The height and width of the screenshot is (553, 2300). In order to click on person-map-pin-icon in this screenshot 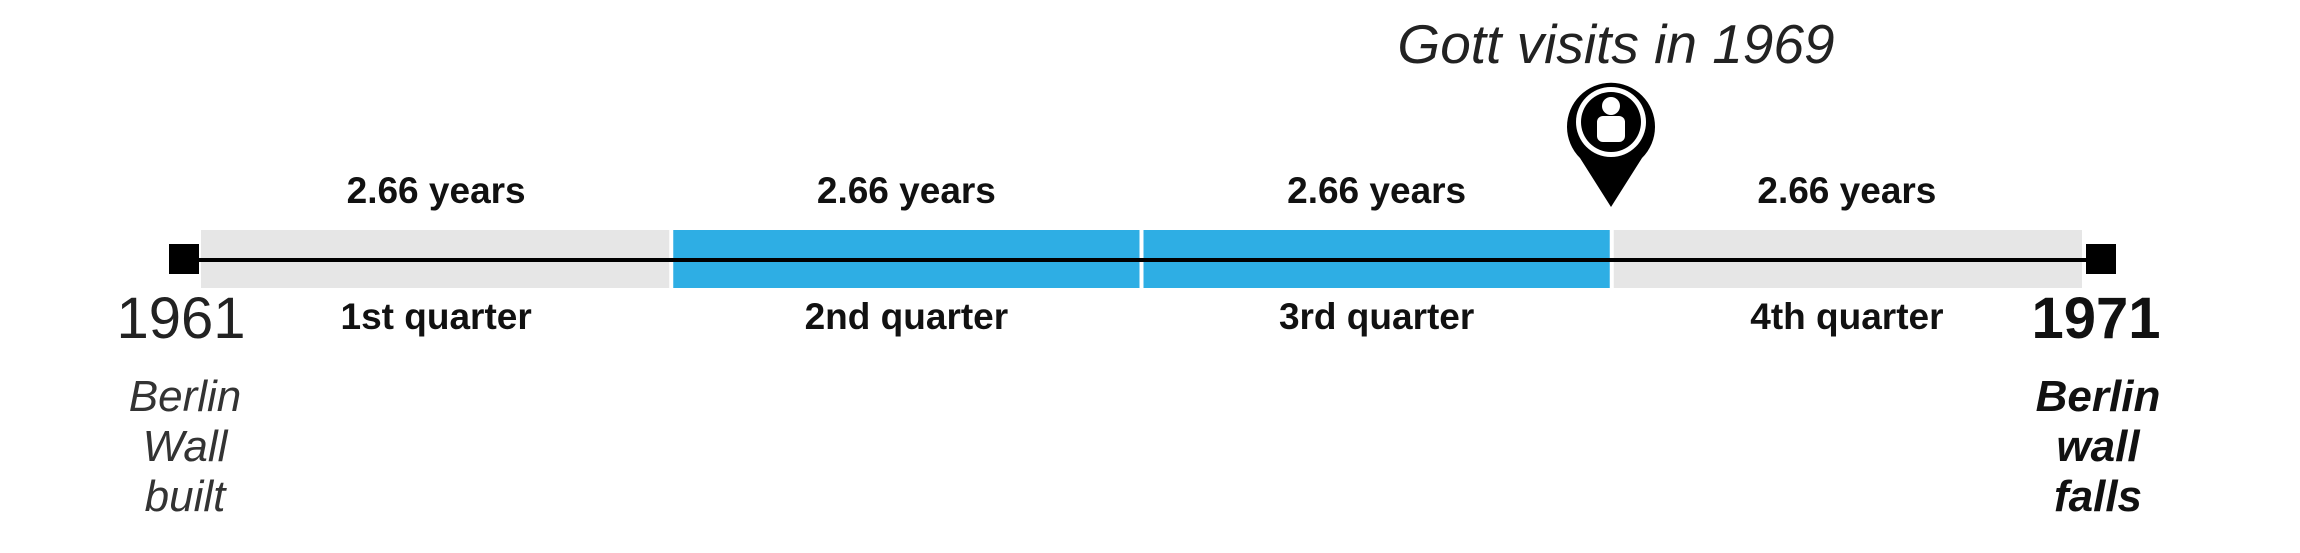, I will do `click(1611, 144)`.